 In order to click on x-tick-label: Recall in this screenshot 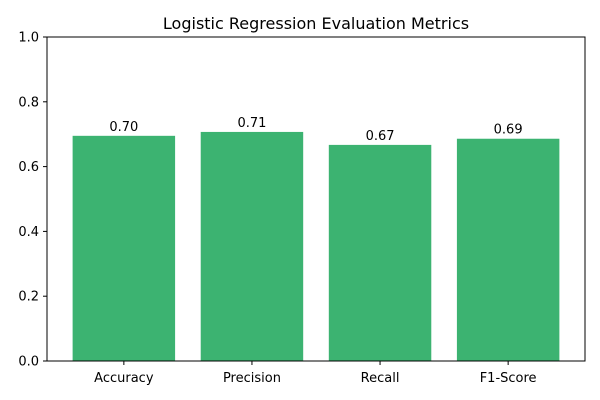, I will do `click(380, 378)`.